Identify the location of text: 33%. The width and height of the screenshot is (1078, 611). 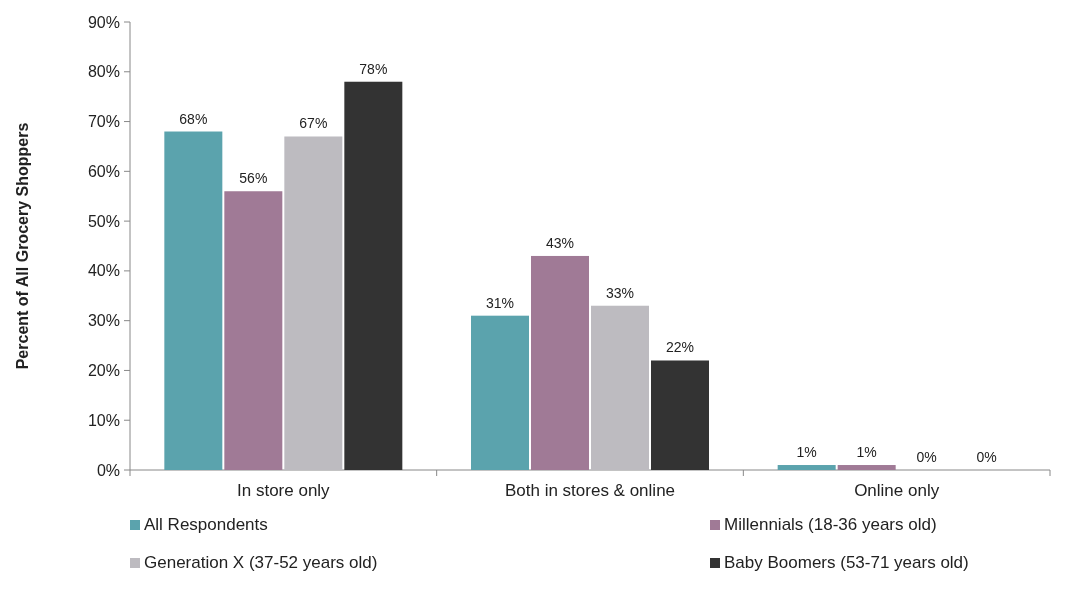
(620, 292).